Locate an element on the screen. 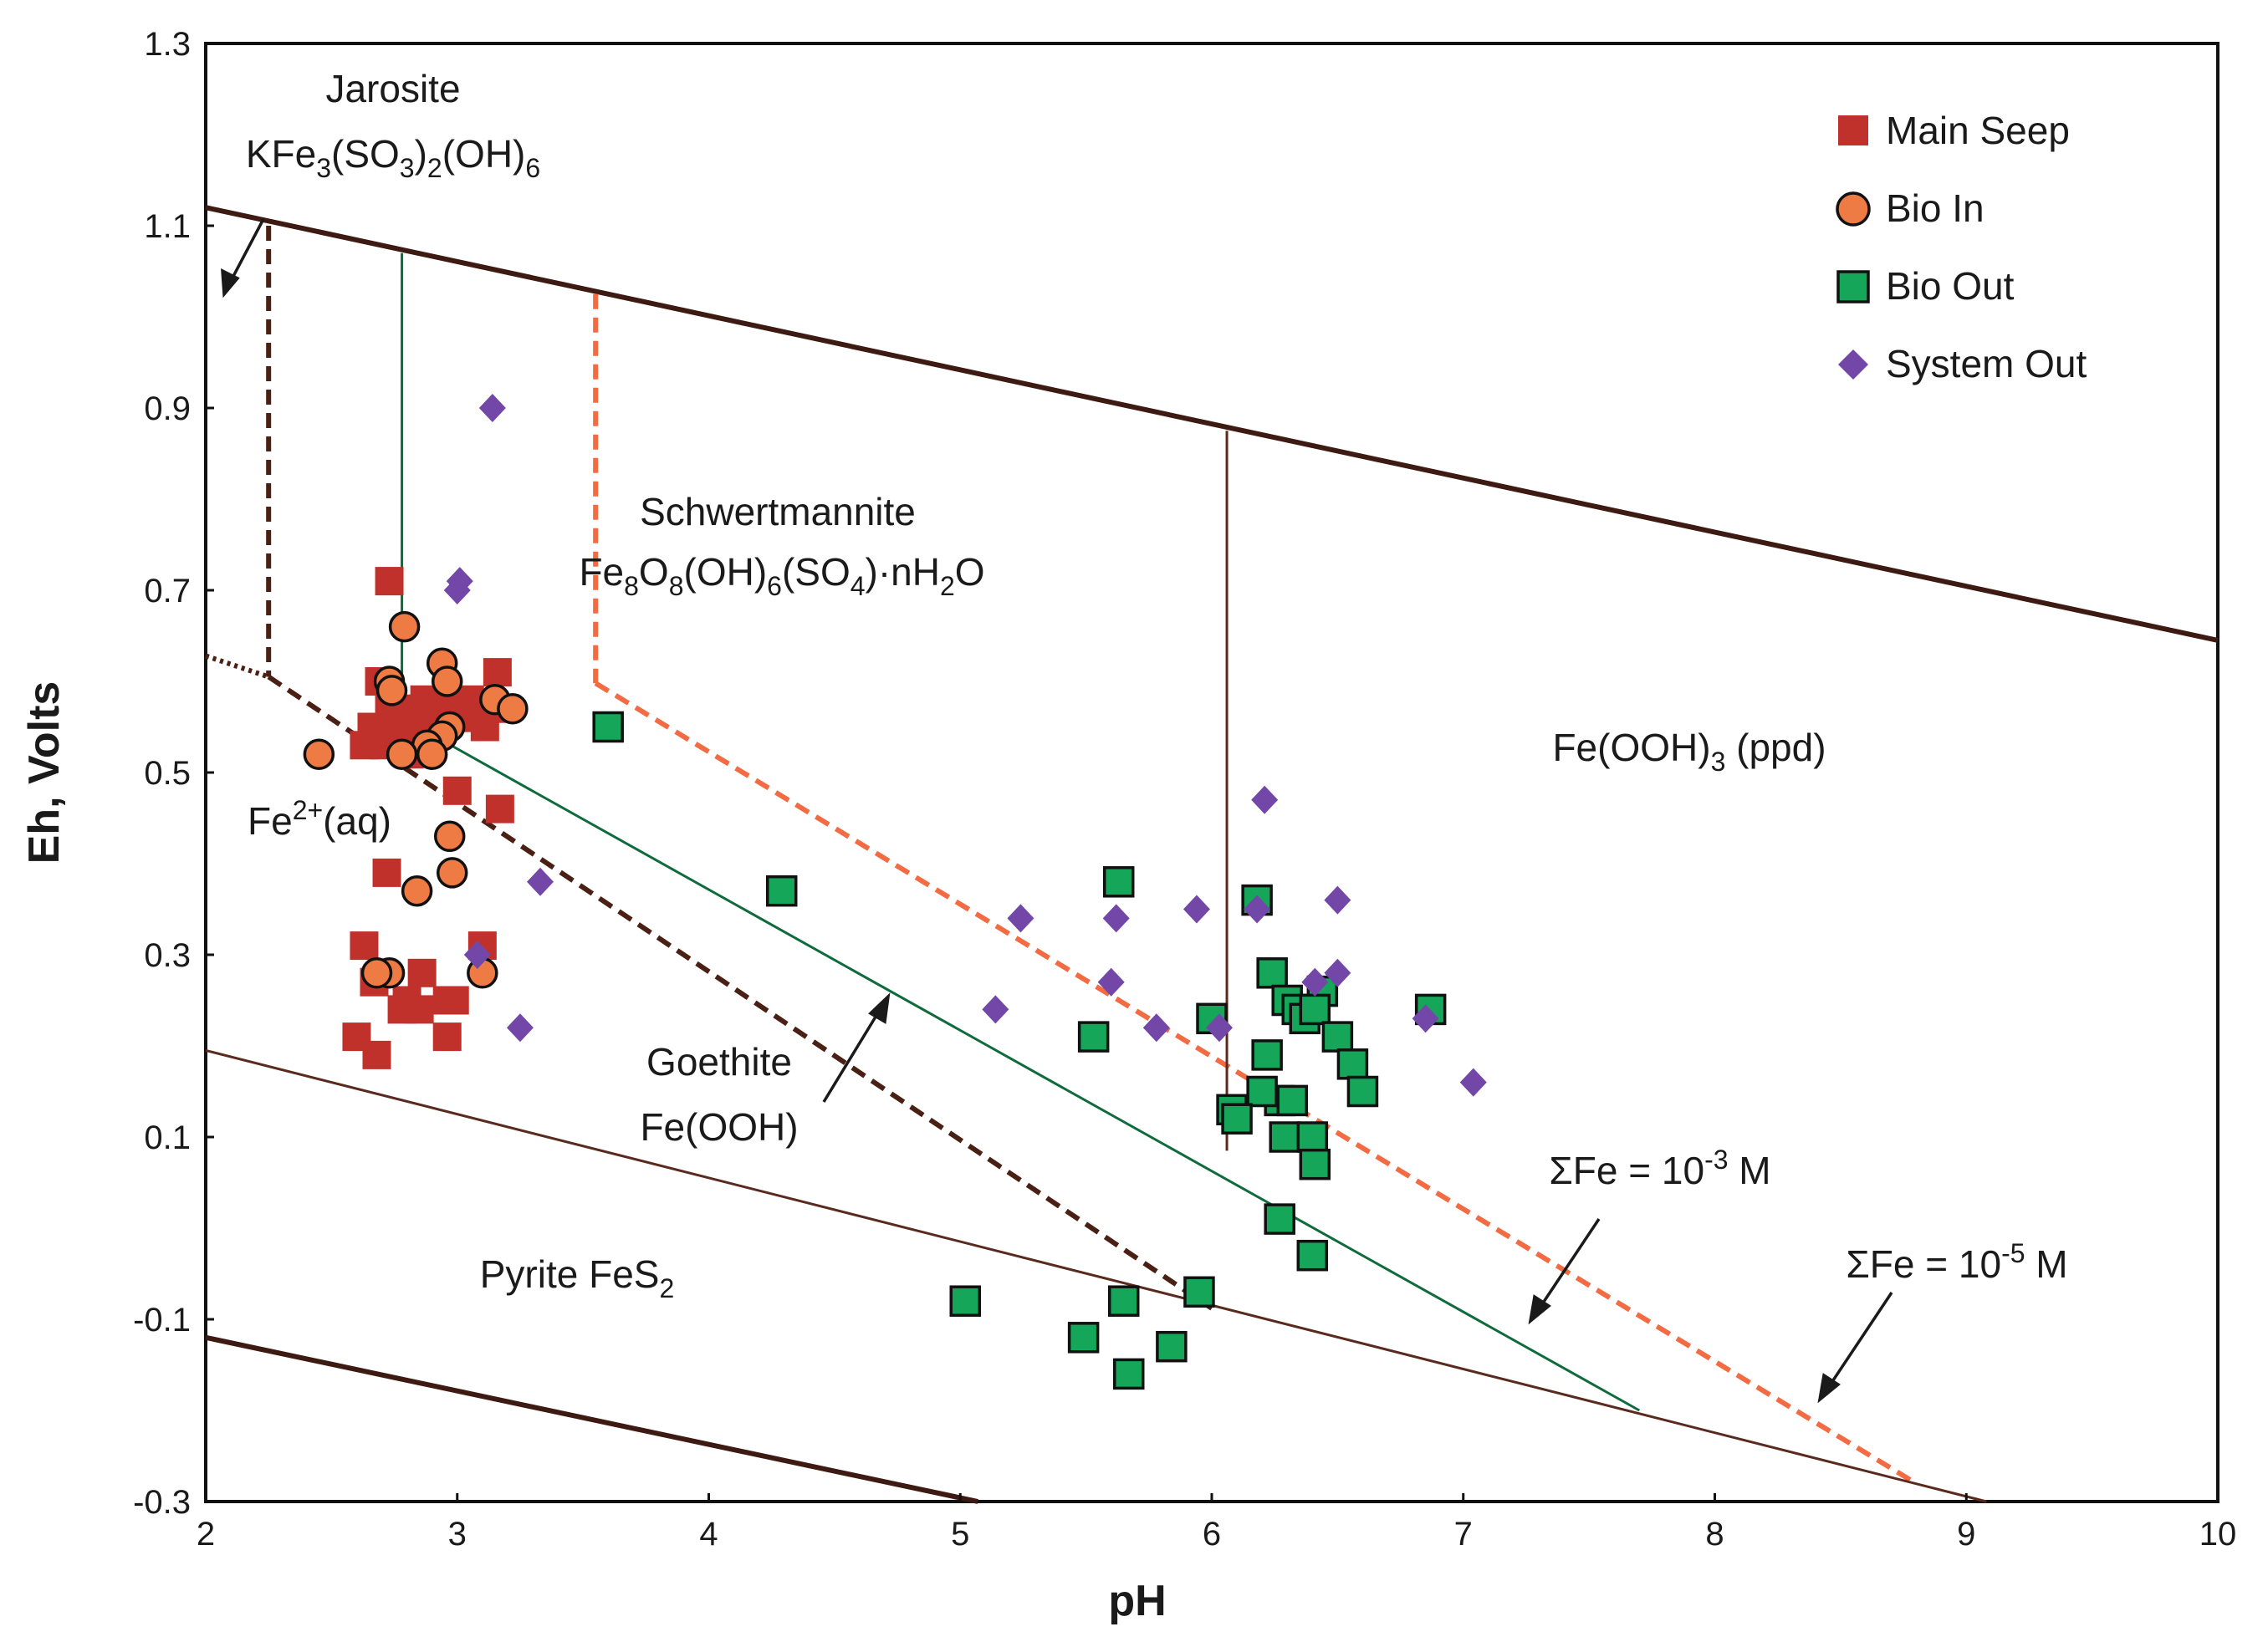 The height and width of the screenshot is (1642, 2268). jarosite-dotted-line is located at coordinates (237, 666).